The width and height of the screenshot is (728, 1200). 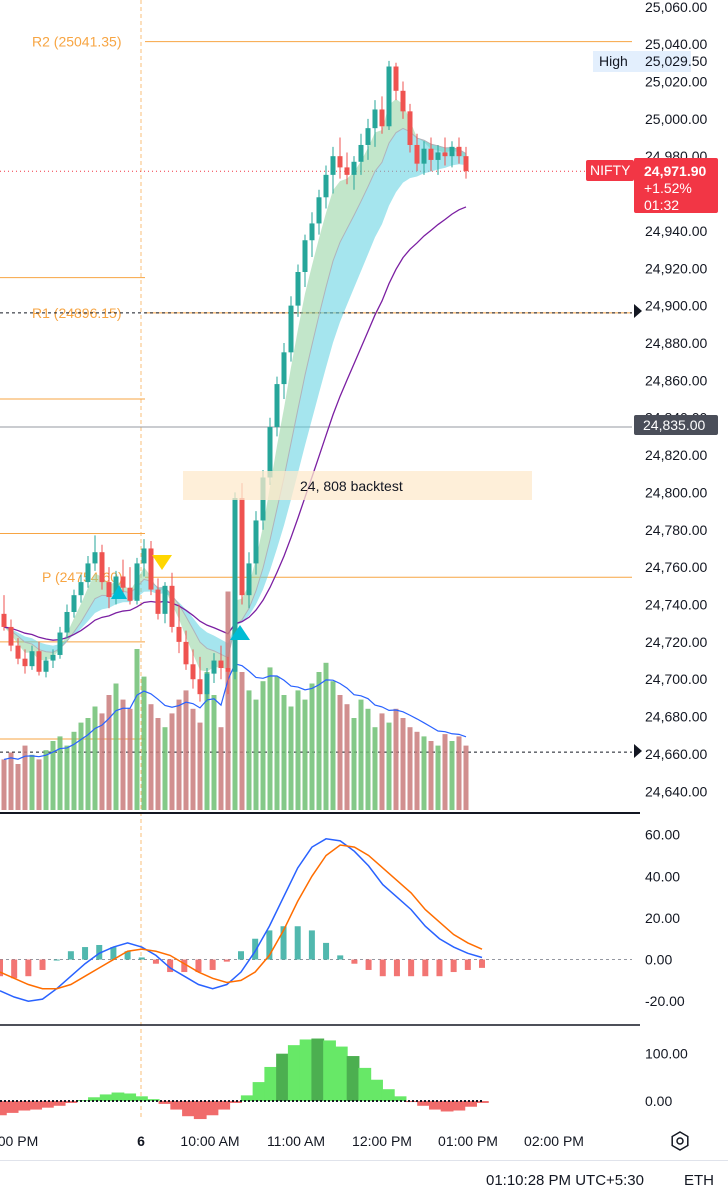 What do you see at coordinates (244, 1079) in the screenshot?
I see `oscillator-pane` at bounding box center [244, 1079].